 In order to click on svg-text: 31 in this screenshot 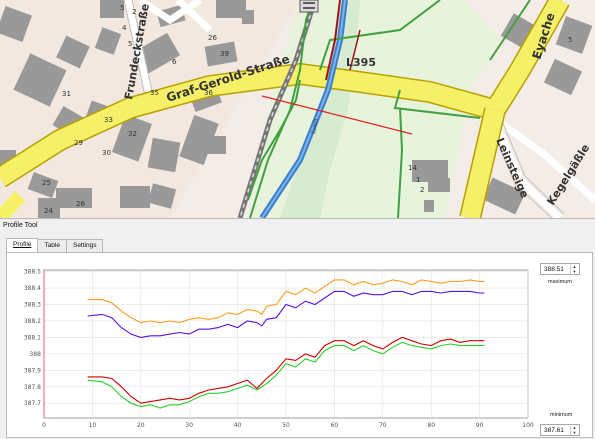, I will do `click(66, 94)`.